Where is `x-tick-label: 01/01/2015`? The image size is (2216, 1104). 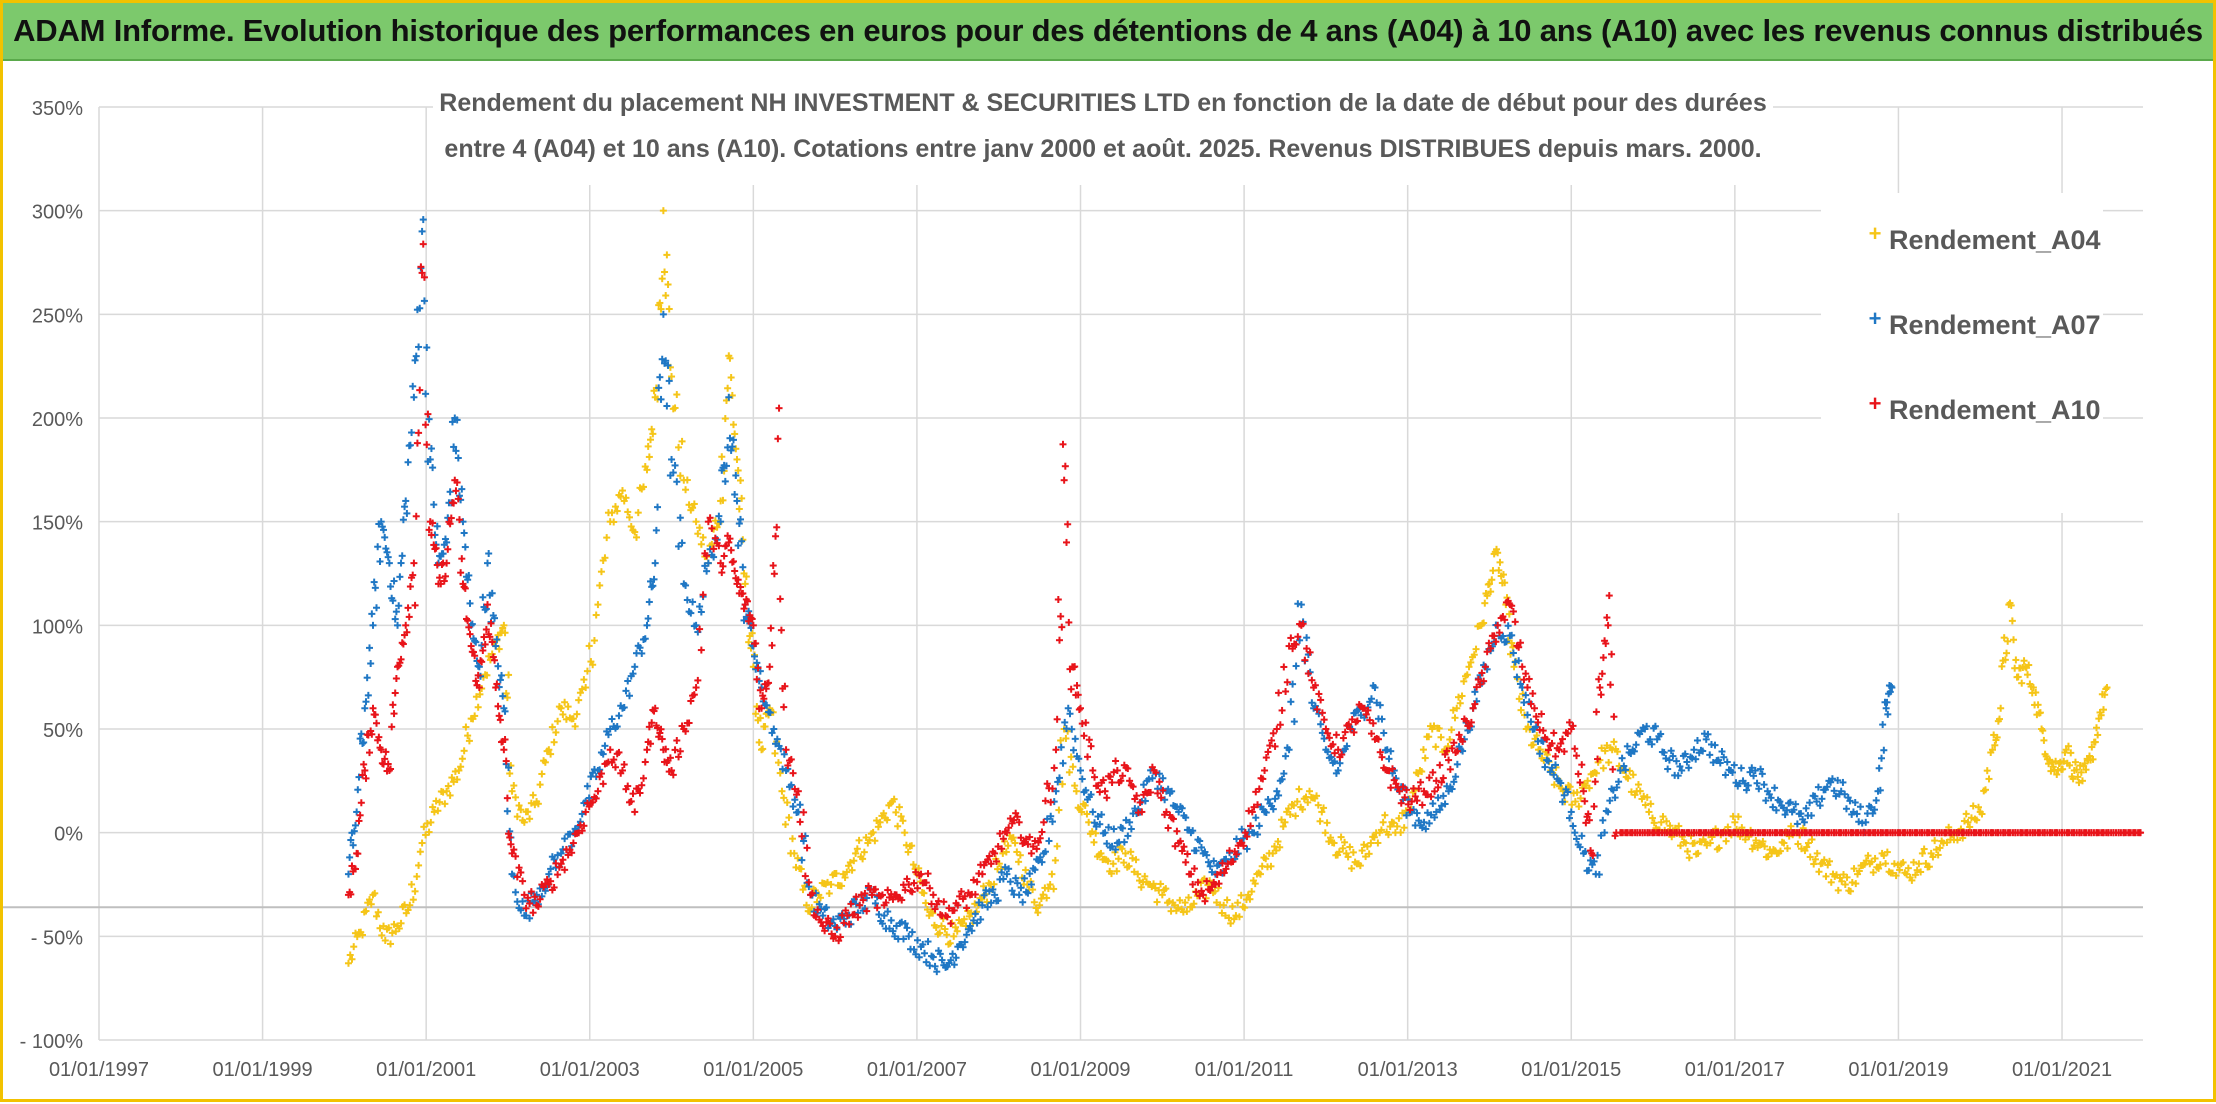 x-tick-label: 01/01/2015 is located at coordinates (1571, 1070).